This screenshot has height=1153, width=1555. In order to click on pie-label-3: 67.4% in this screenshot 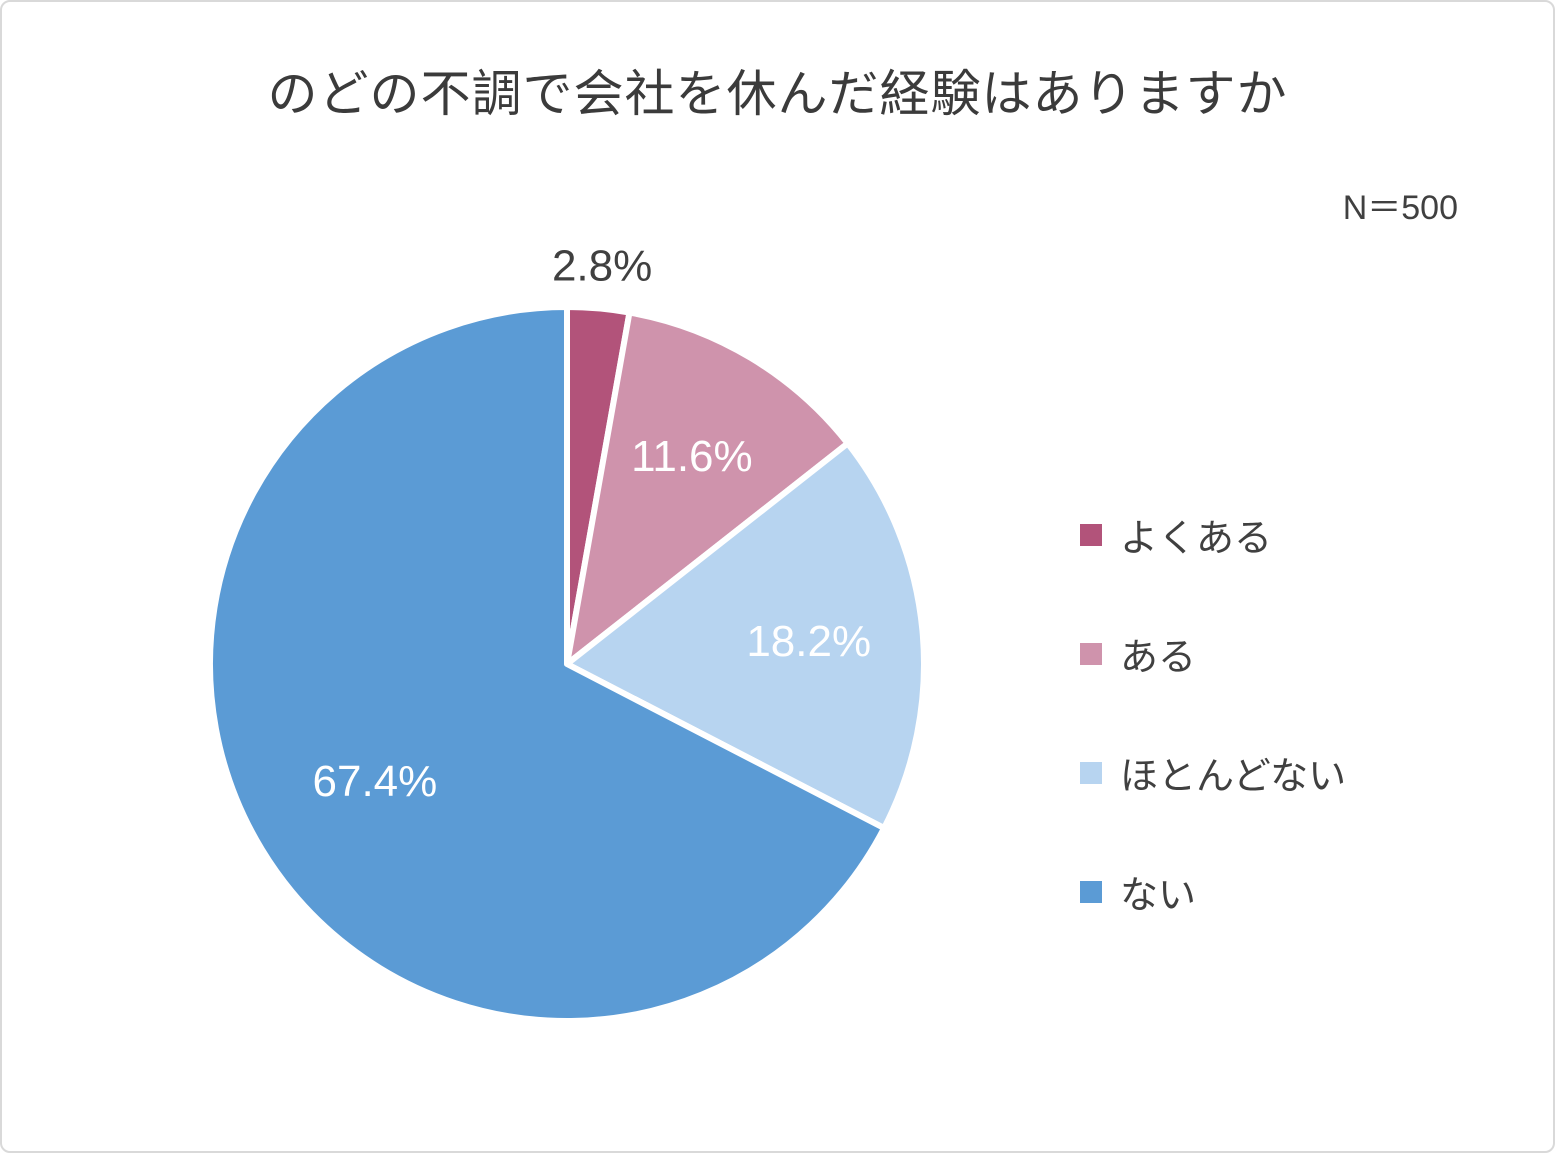, I will do `click(375, 781)`.